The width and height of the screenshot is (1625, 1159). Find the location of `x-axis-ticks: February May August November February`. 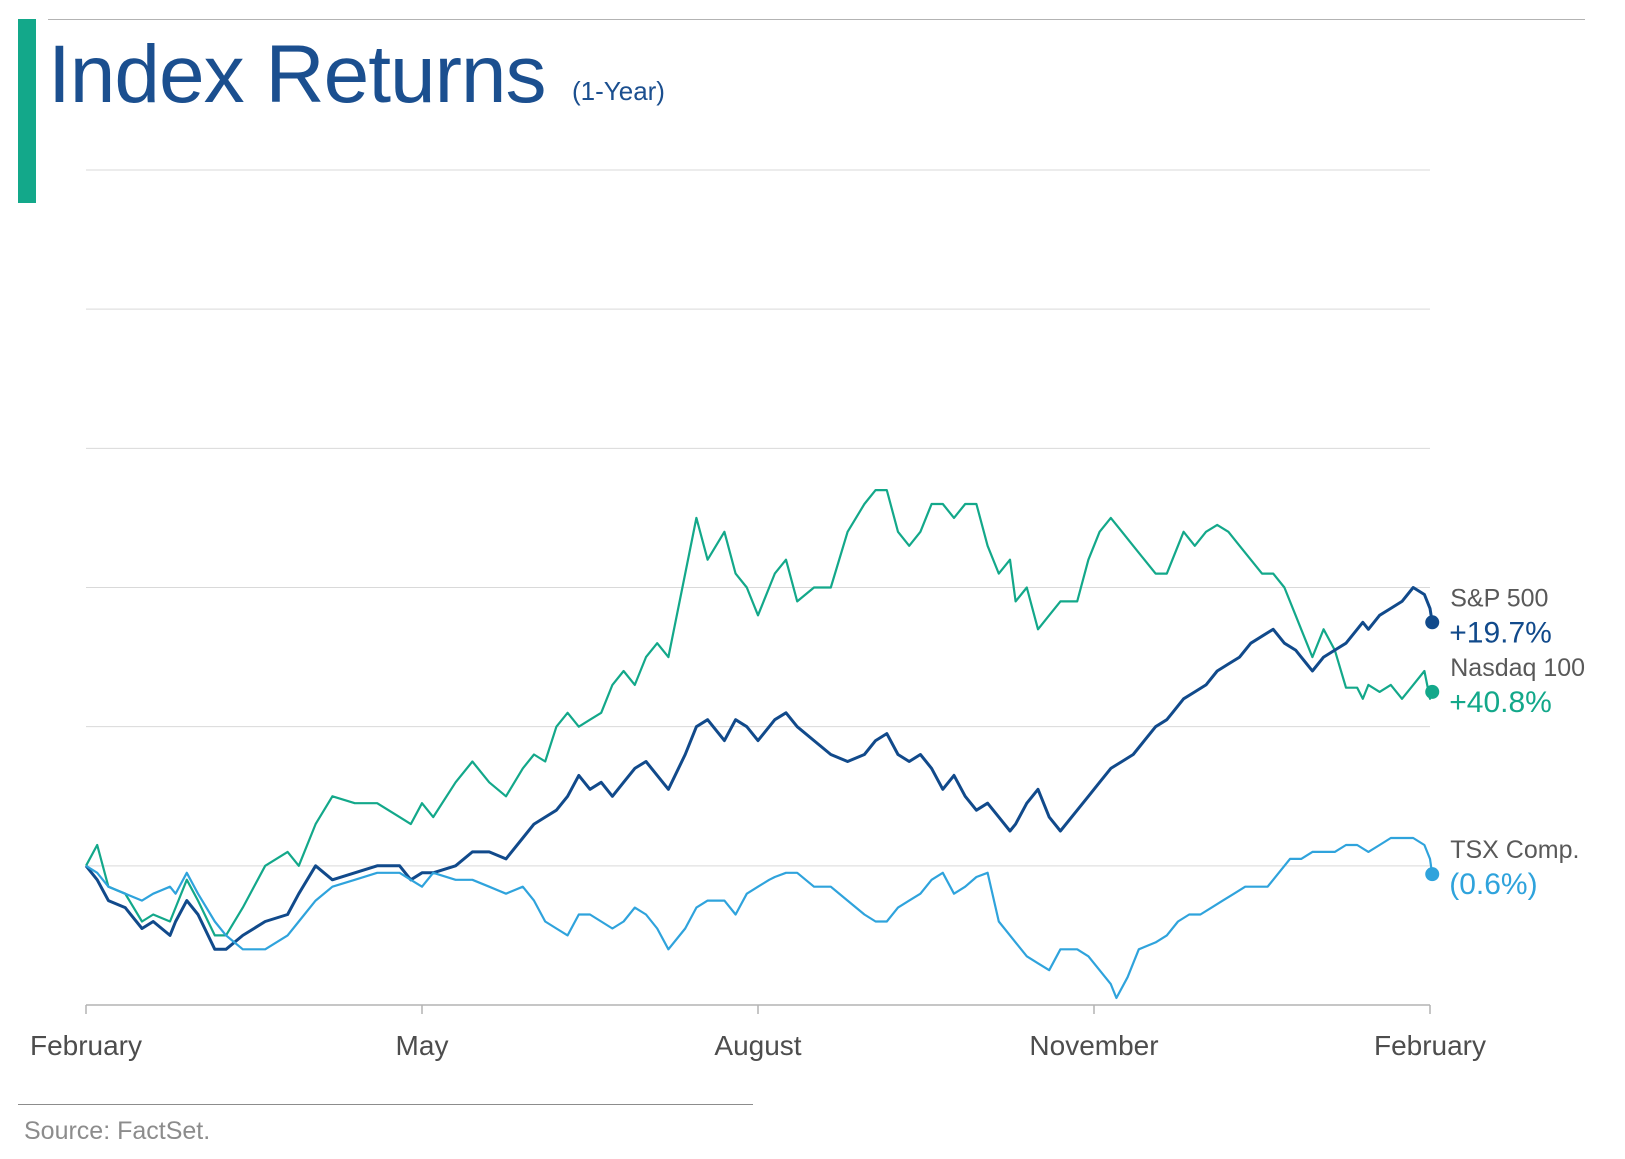

x-axis-ticks: February May August November February is located at coordinates (758, 1033).